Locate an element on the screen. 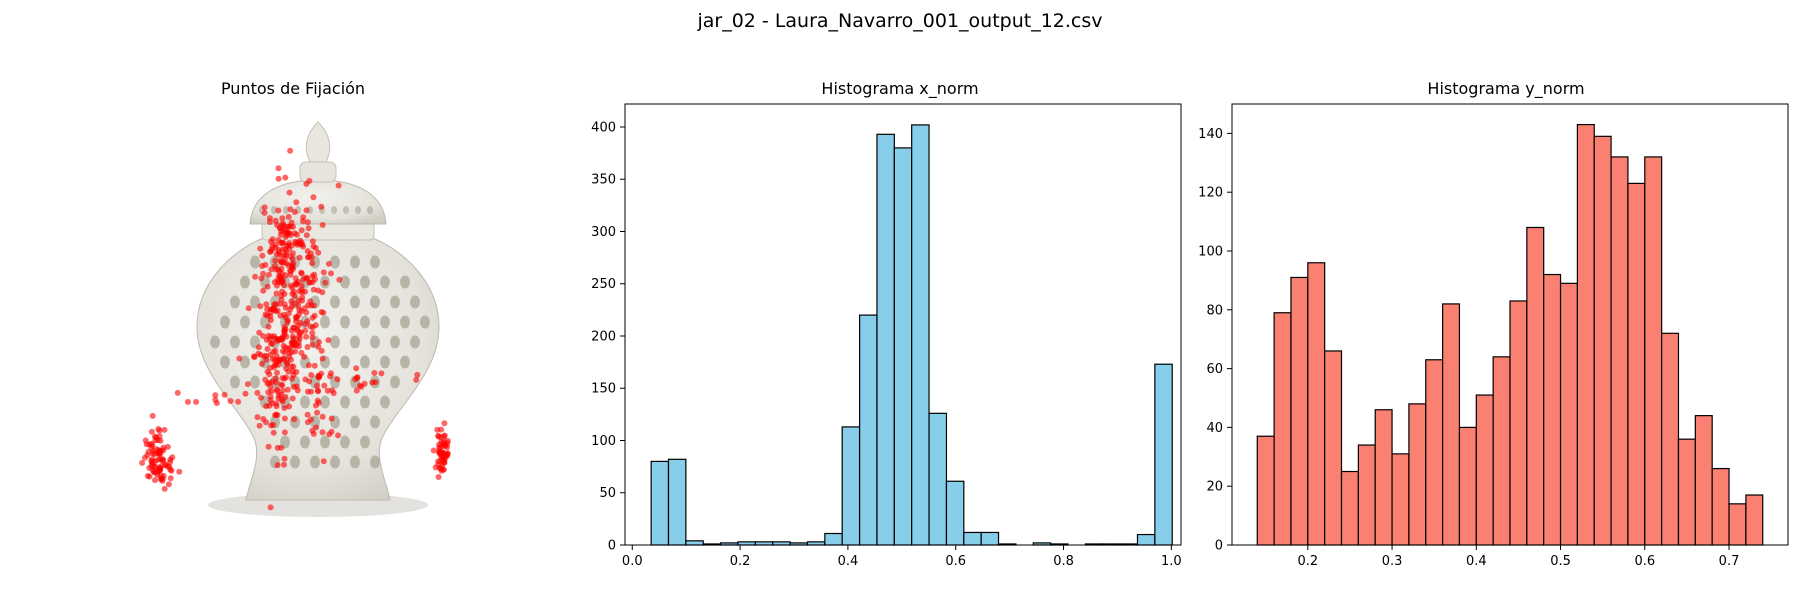 The image size is (1800, 600). histogram-y-xtick-label: 0.3 is located at coordinates (1392, 561).